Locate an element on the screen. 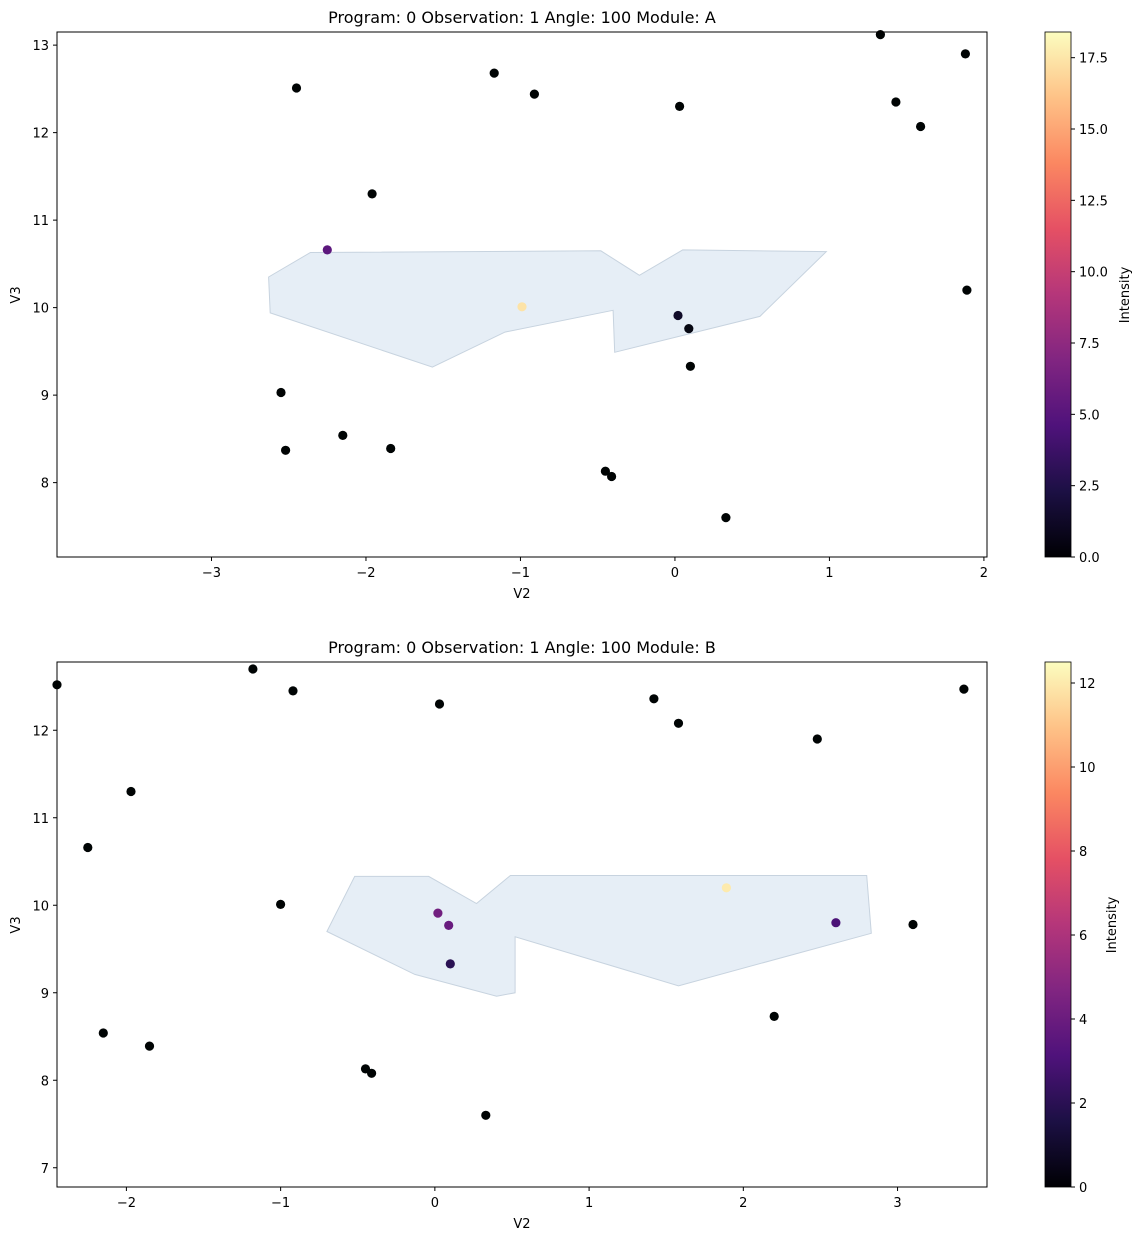  colorbar-tick-label: 12.5 is located at coordinates (1093, 201).